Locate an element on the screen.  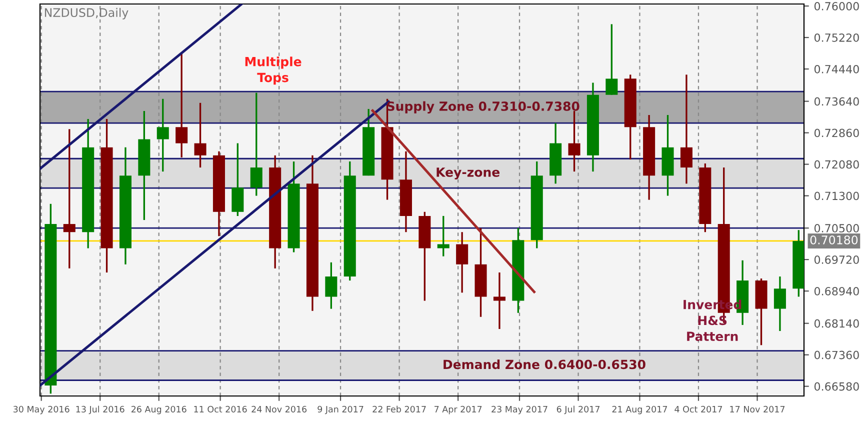
x-tick-label: 4 Oct 2017 is located at coordinates (698, 409).